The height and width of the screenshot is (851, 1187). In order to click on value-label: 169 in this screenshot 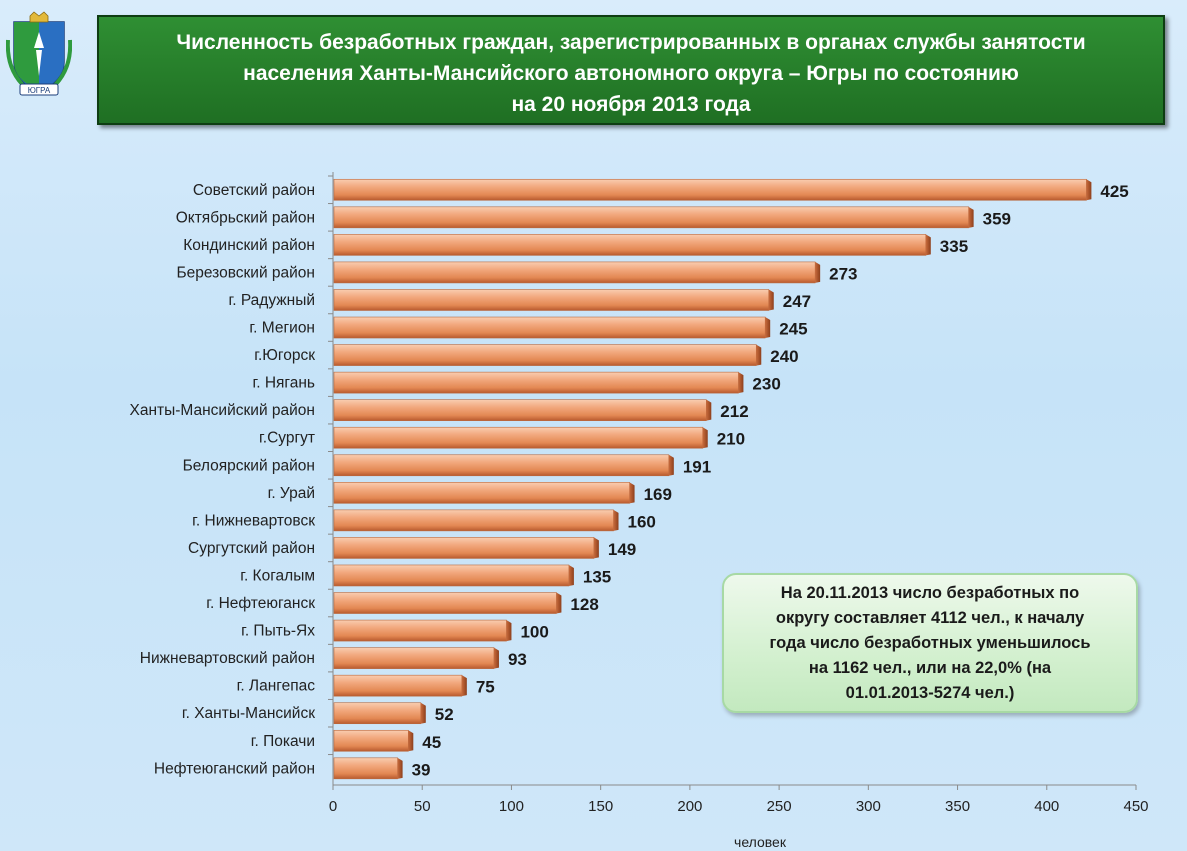, I will do `click(658, 494)`.